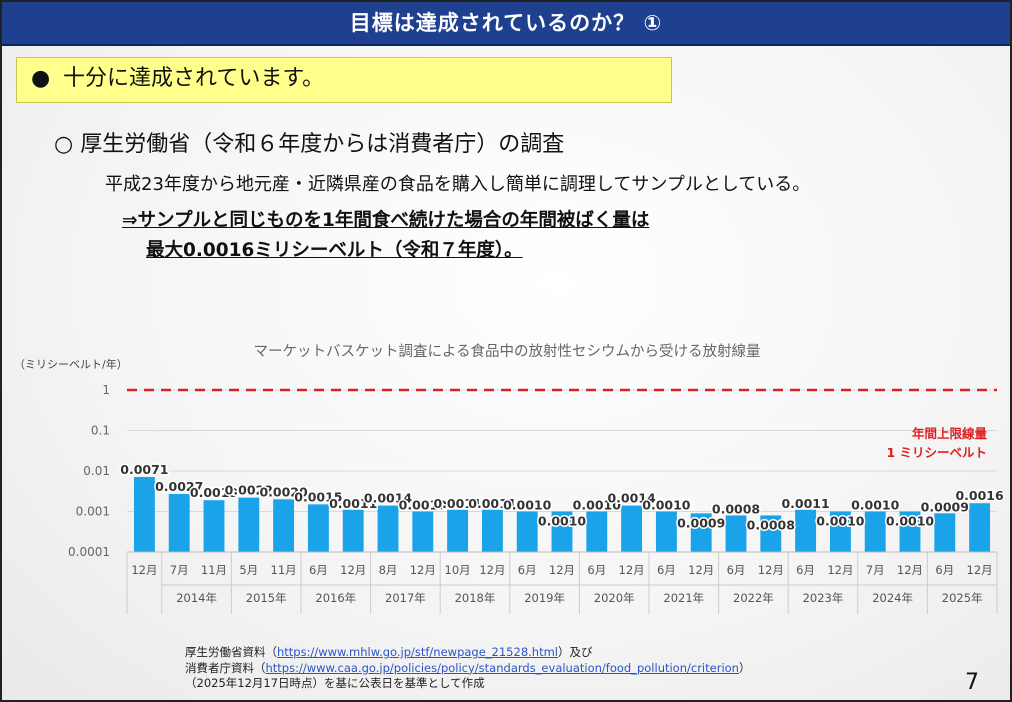 The width and height of the screenshot is (1012, 702). What do you see at coordinates (100, 431) in the screenshot?
I see `y-tick-label: 0.1` at bounding box center [100, 431].